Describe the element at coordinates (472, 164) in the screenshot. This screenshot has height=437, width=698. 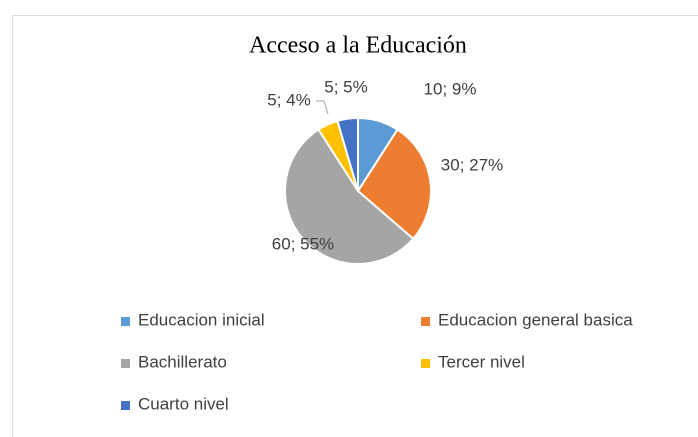
I see `data-label: 30; 27%` at that location.